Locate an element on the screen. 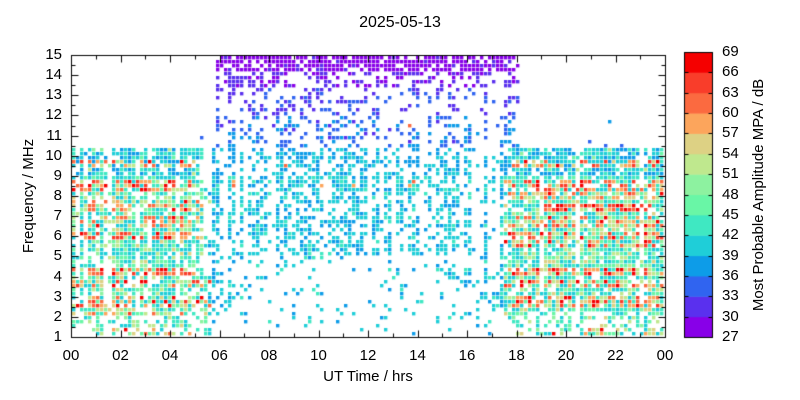  colorbar-tick-label: 45 is located at coordinates (730, 214).